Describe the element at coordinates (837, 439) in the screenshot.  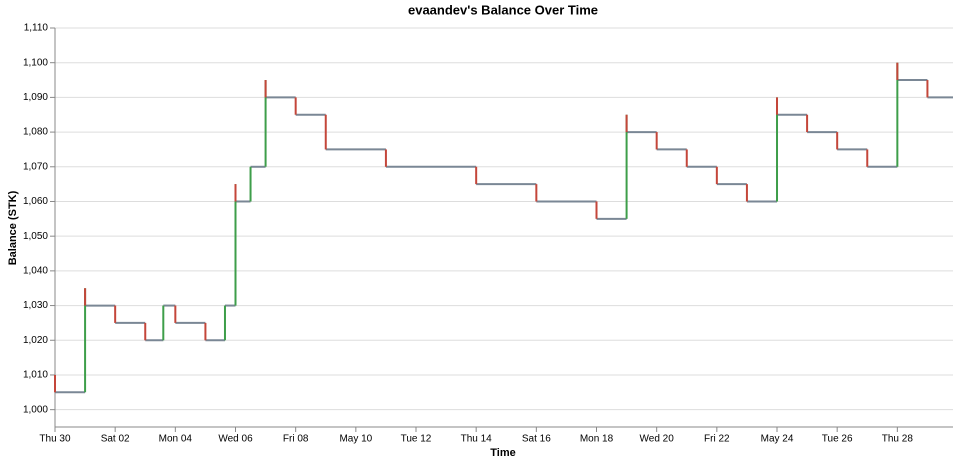
I see `x-tick-label: Tue 26` at that location.